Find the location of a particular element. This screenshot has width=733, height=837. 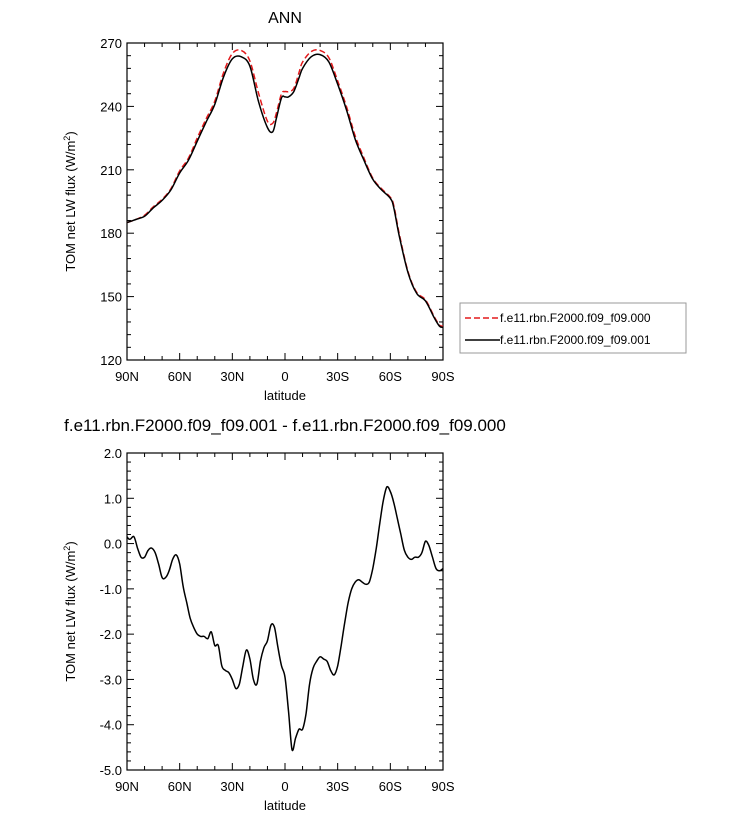

y-tick-label: -1.0 is located at coordinates (111, 589).